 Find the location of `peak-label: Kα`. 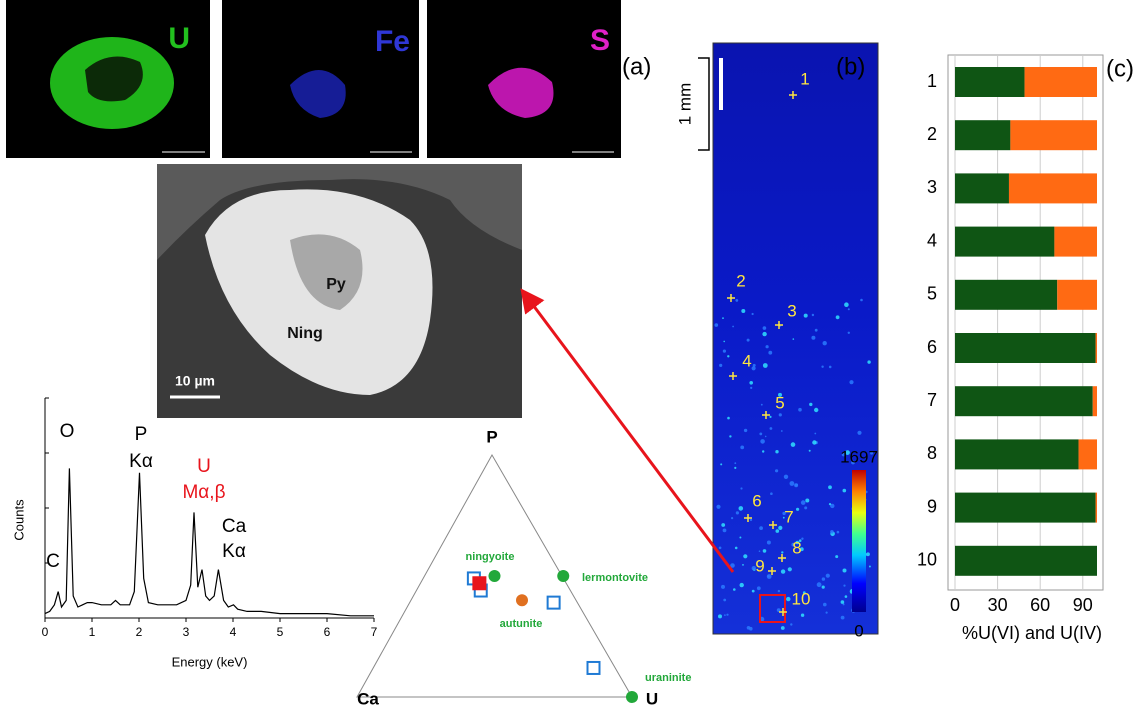

peak-label: Kα is located at coordinates (234, 551).